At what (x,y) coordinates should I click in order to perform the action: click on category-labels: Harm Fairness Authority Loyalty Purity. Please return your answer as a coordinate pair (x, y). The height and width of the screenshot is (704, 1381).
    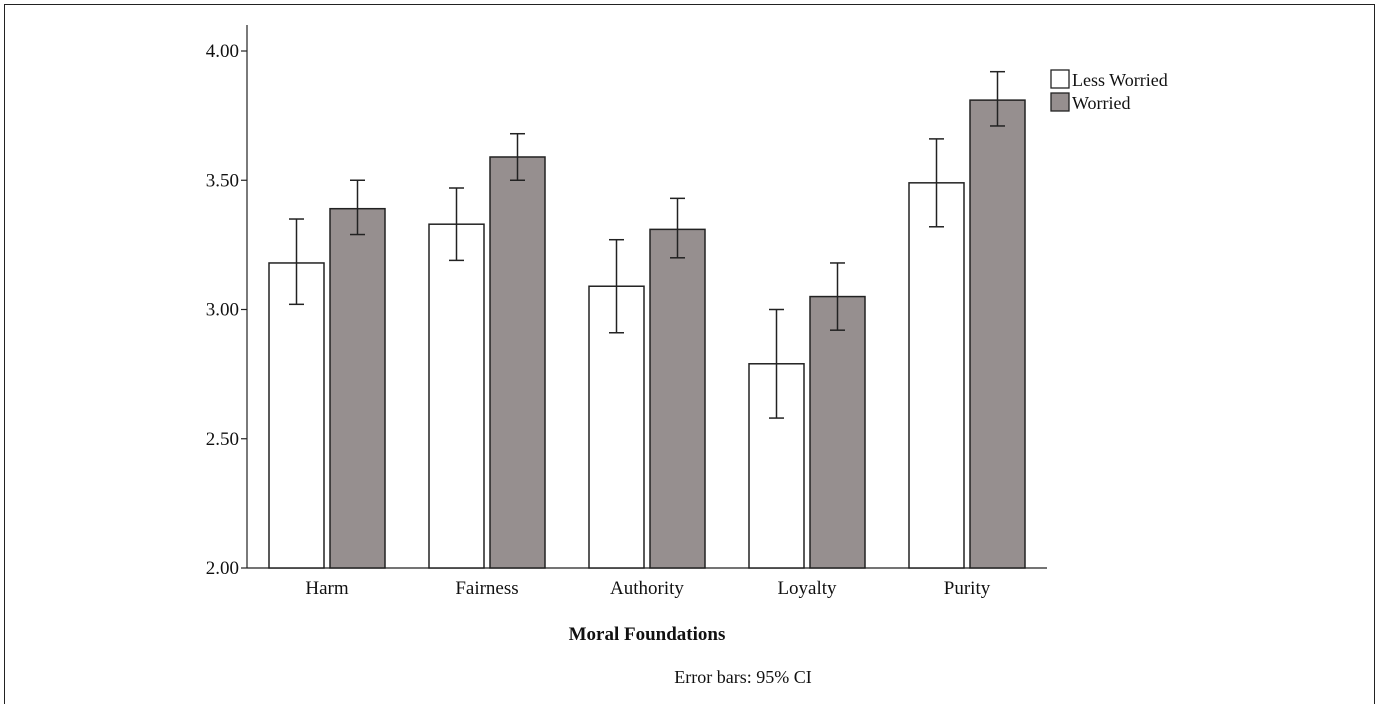
    Looking at the image, I should click on (647, 588).